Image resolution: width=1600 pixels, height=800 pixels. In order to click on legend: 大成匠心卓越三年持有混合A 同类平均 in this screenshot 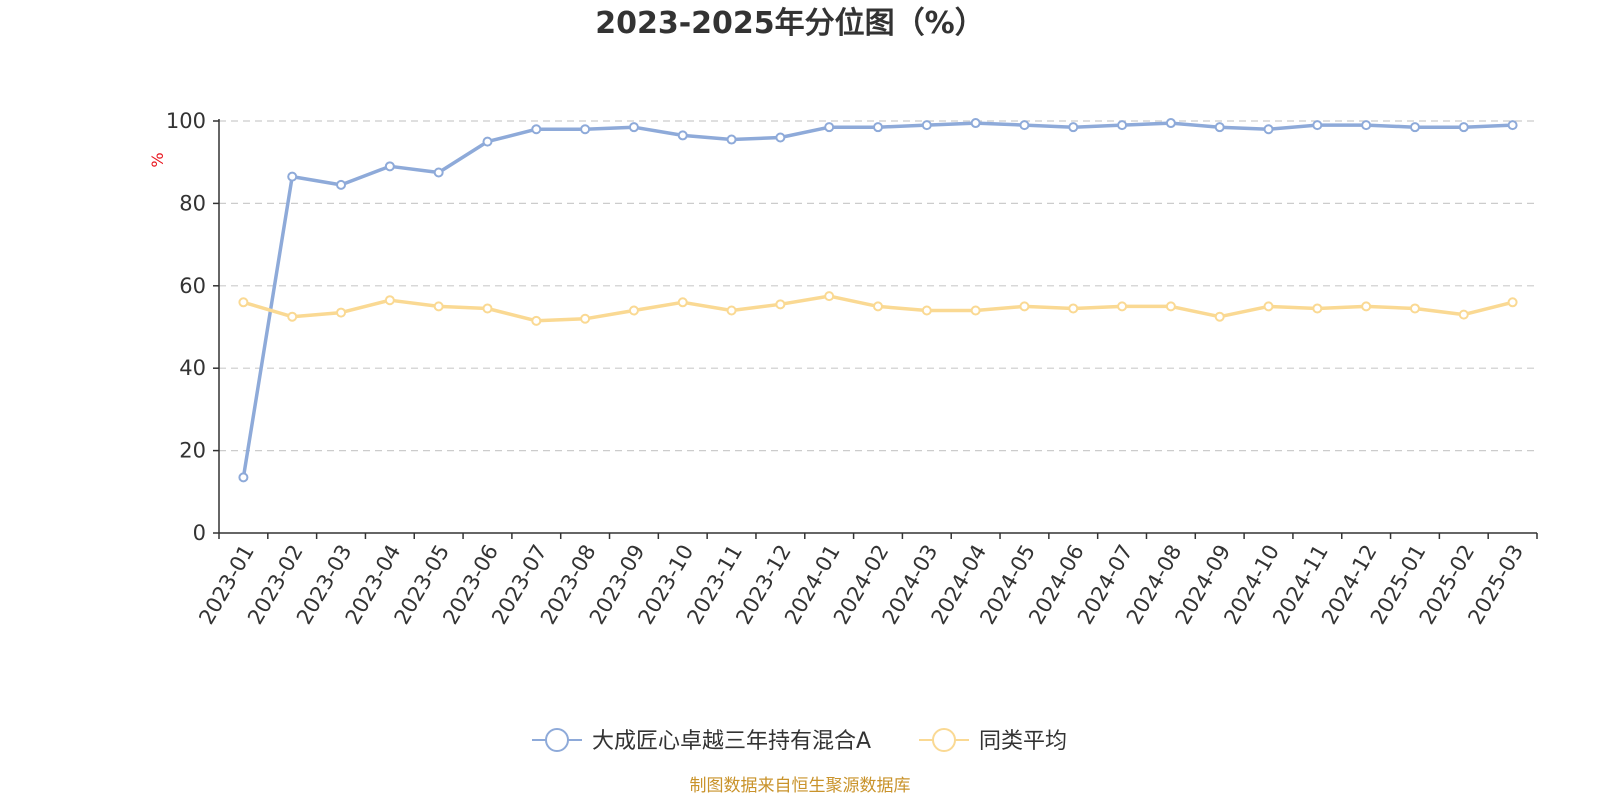, I will do `click(799, 741)`.